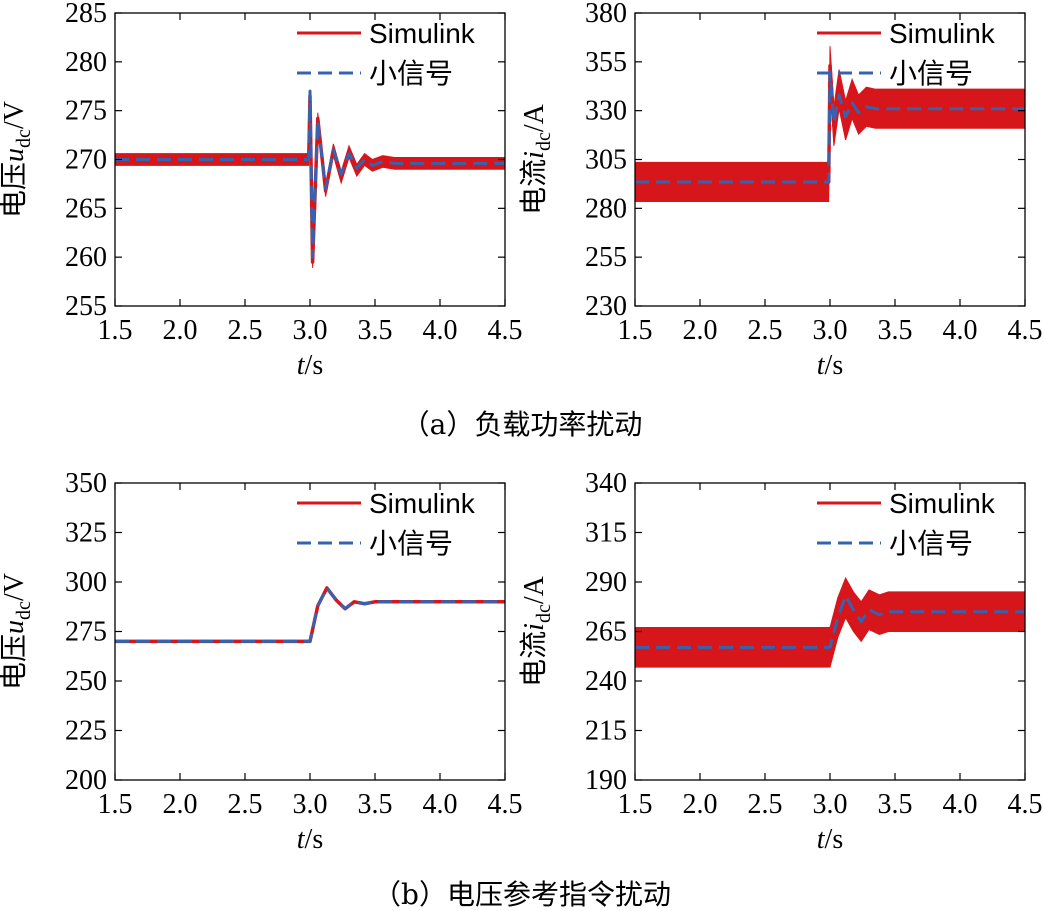  What do you see at coordinates (606, 483) in the screenshot?
I see `y-tick-label: 340` at bounding box center [606, 483].